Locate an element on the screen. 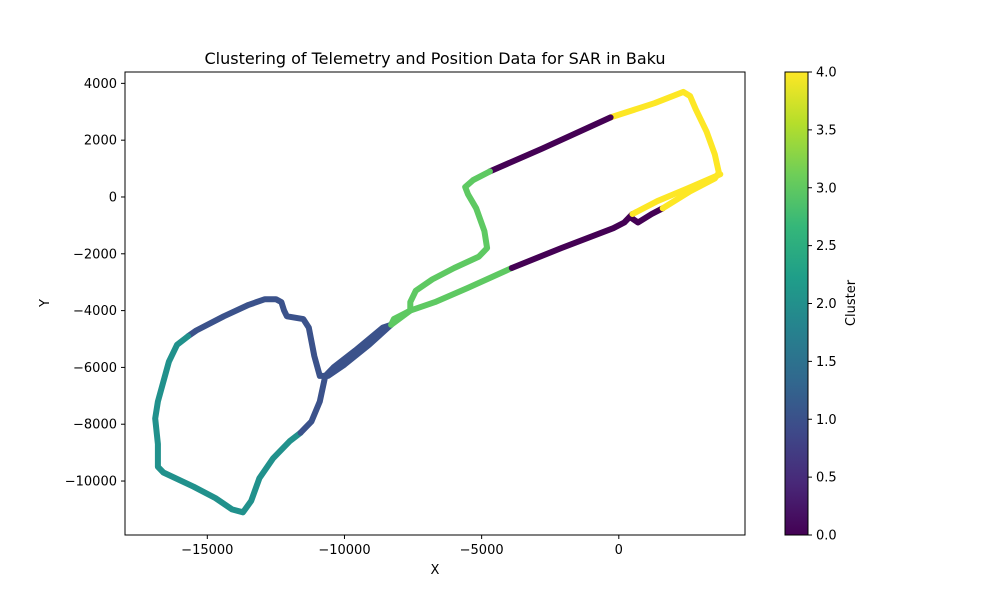 The height and width of the screenshot is (600, 1000). colorbar-tick-label: 3.5 is located at coordinates (826, 130).